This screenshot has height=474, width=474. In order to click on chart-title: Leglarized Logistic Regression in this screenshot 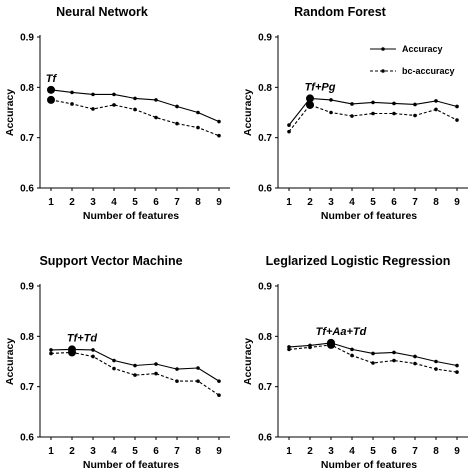, I will do `click(358, 261)`.